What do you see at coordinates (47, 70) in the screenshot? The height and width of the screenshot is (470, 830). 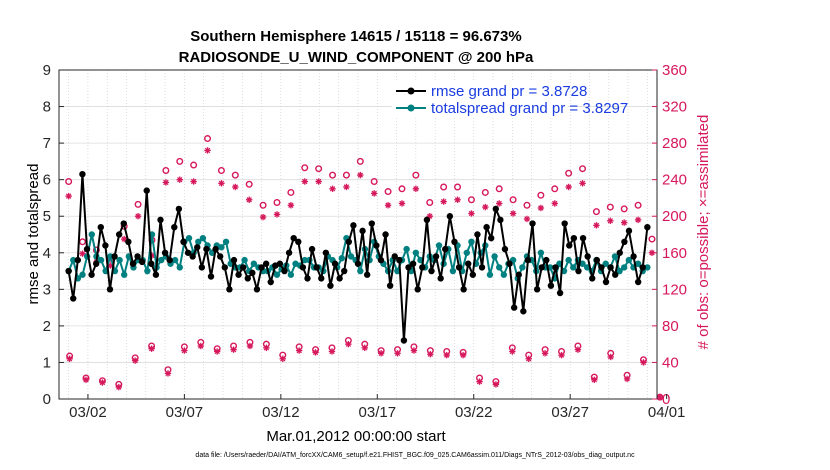 I see `y-tick-label: 9` at bounding box center [47, 70].